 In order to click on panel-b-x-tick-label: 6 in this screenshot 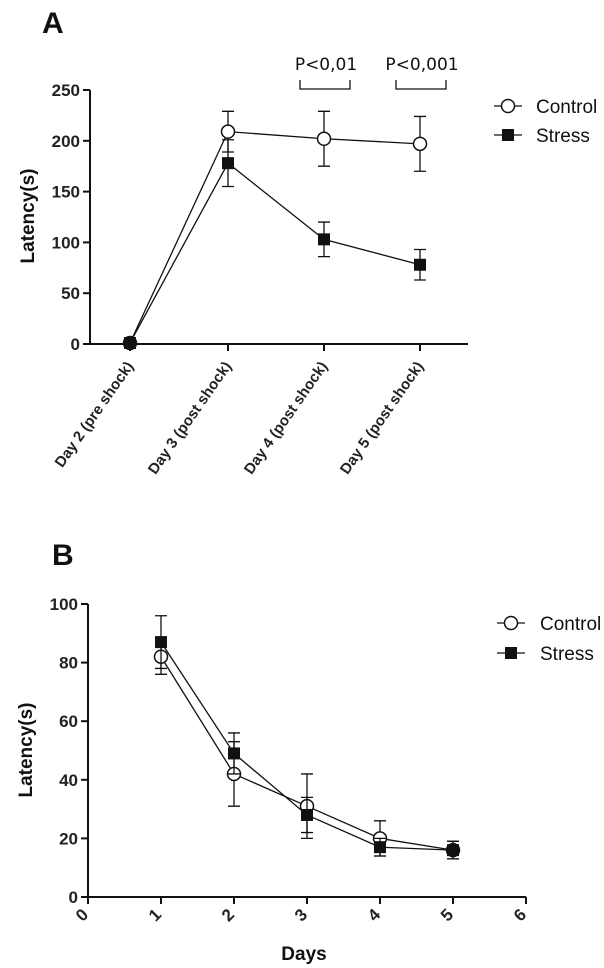, I will do `click(520, 915)`.